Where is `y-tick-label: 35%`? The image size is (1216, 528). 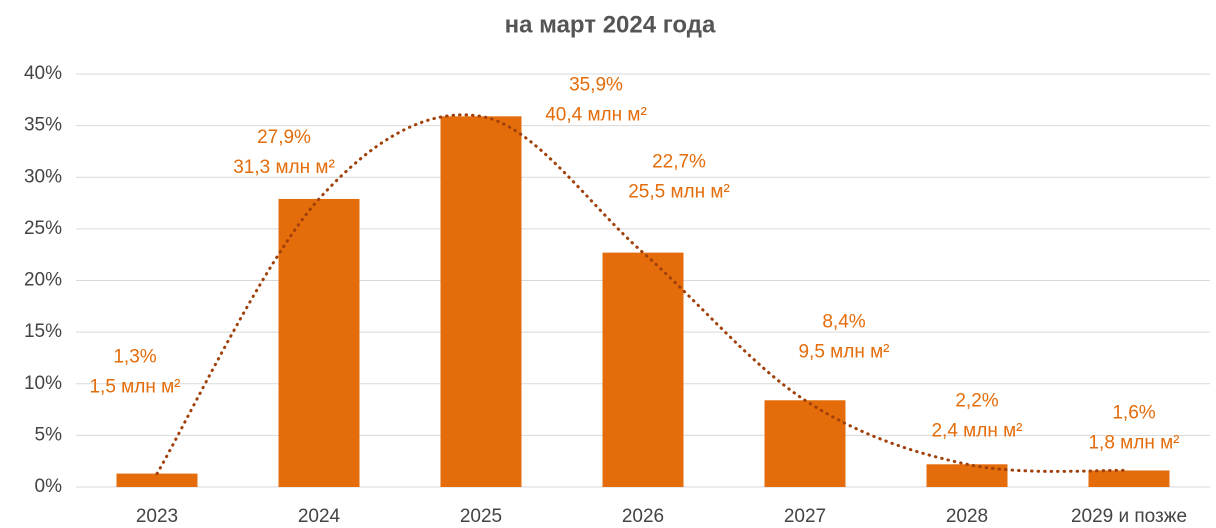 y-tick-label: 35% is located at coordinates (43, 125).